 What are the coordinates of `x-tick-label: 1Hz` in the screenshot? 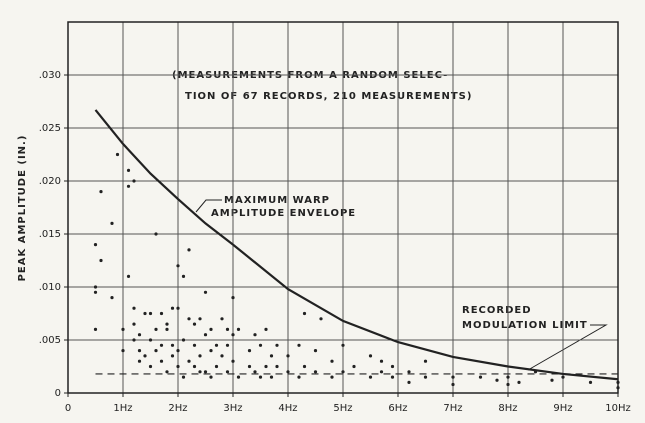 It's located at (122, 408).